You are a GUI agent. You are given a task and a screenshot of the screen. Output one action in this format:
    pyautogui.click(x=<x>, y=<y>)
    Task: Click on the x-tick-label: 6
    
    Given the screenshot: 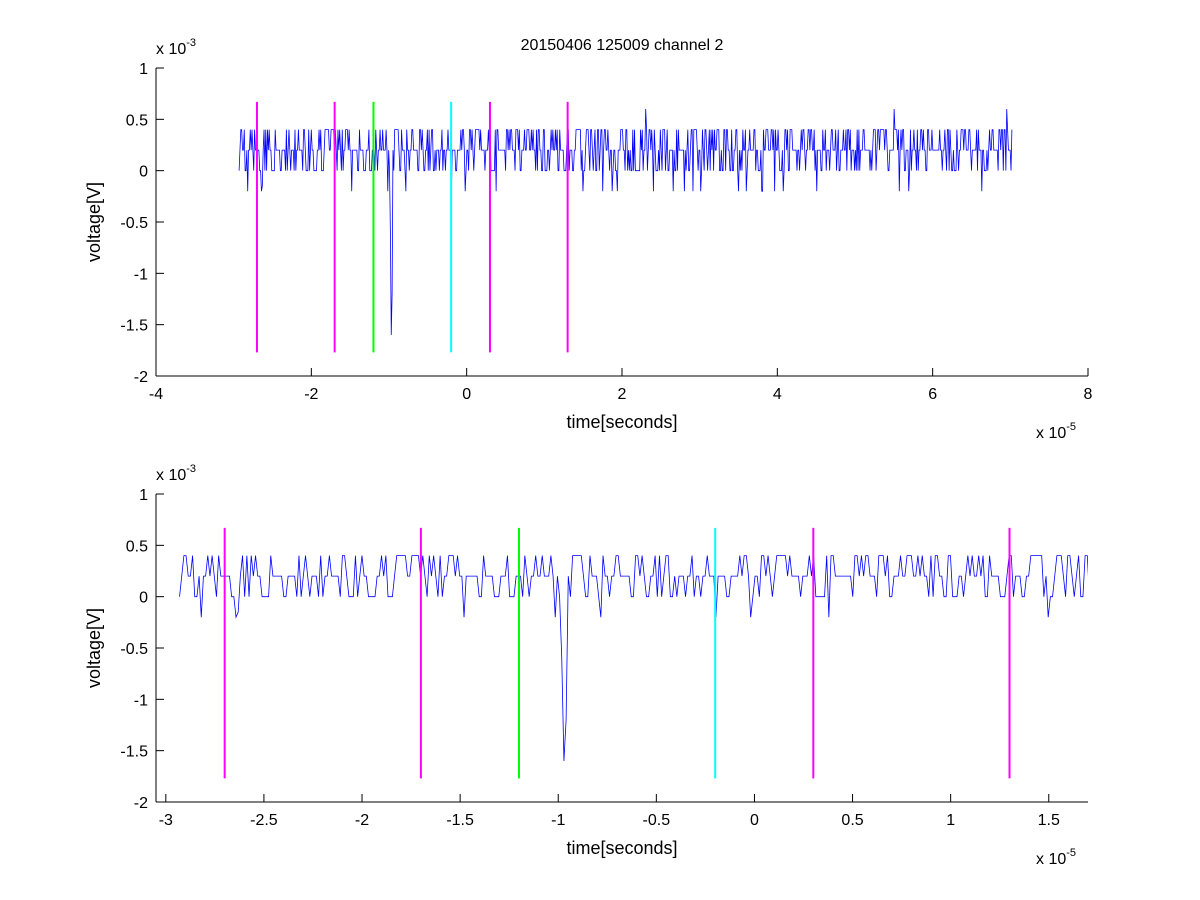 What is the action you would take?
    pyautogui.click(x=932, y=394)
    